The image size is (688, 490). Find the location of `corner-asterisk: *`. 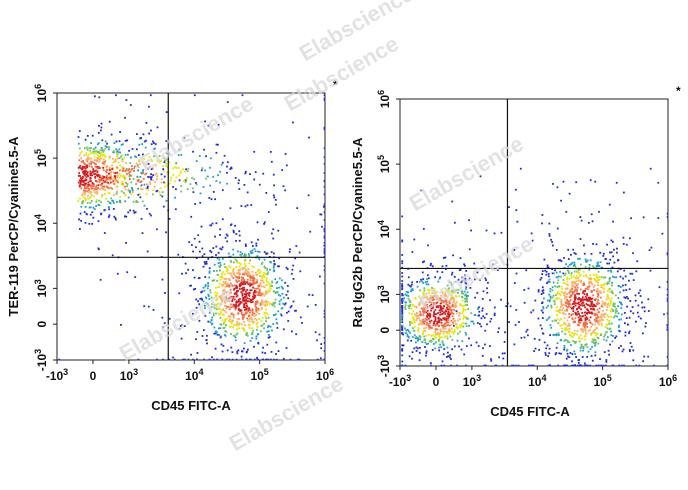

corner-asterisk: * is located at coordinates (335, 85).